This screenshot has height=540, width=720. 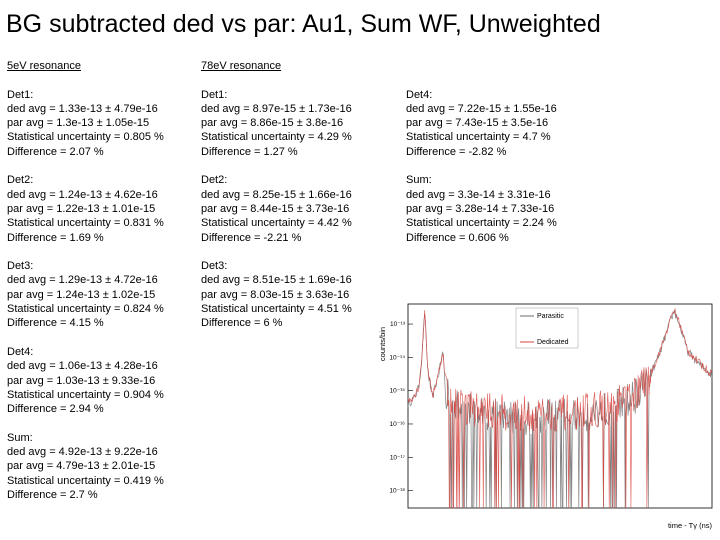 What do you see at coordinates (276, 309) in the screenshot?
I see `text-line: Statistical uncertainty = 4.51 %` at bounding box center [276, 309].